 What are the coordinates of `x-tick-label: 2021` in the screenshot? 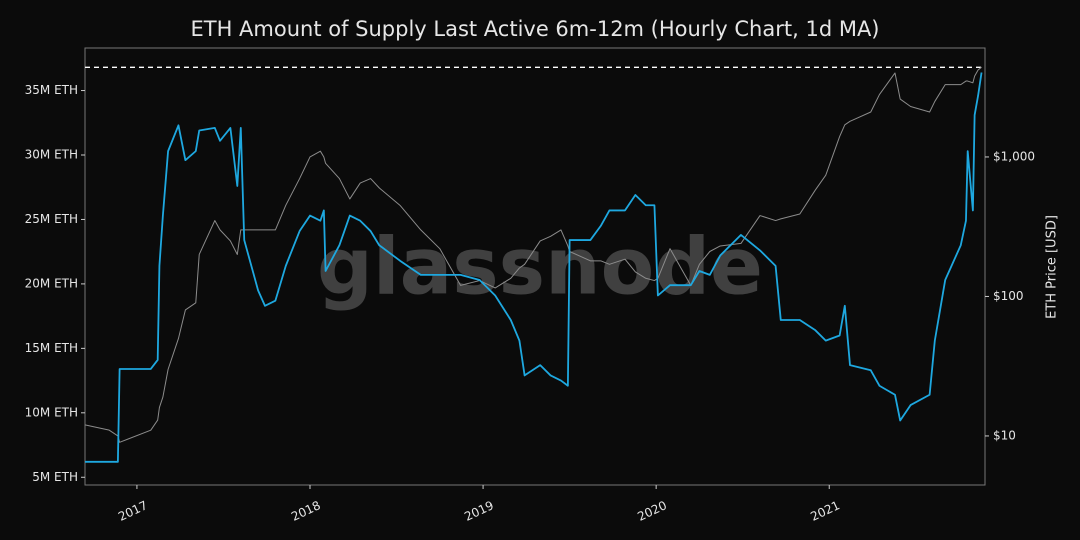 It's located at (825, 511).